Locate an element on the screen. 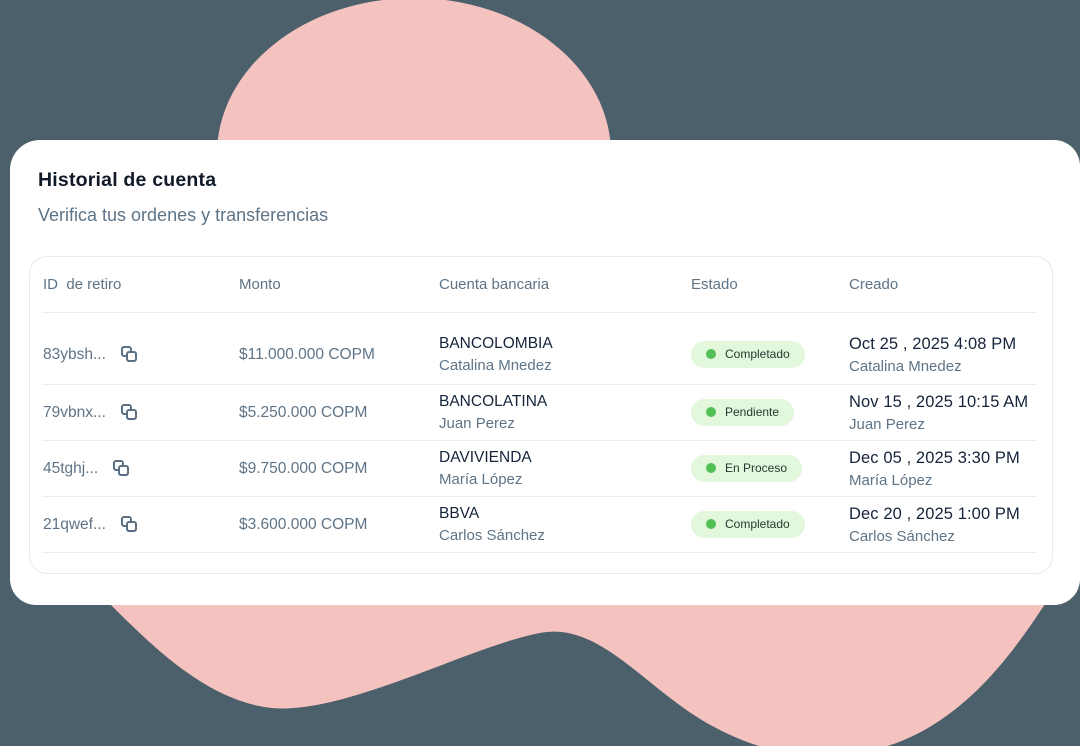  withdrawal-amount: $5.250.000 COPM is located at coordinates (303, 412).